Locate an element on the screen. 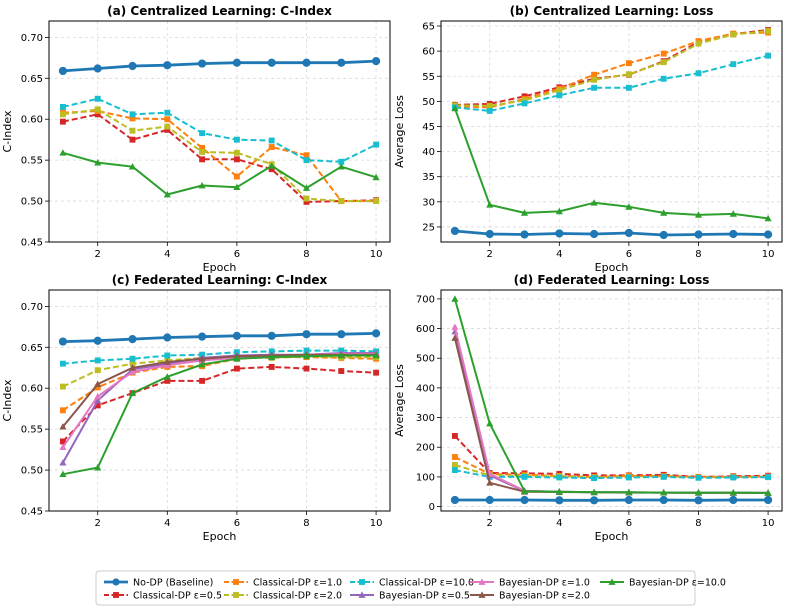 The image size is (793, 610). subplot-a-ytick-label: 0.45 is located at coordinates (32, 243).